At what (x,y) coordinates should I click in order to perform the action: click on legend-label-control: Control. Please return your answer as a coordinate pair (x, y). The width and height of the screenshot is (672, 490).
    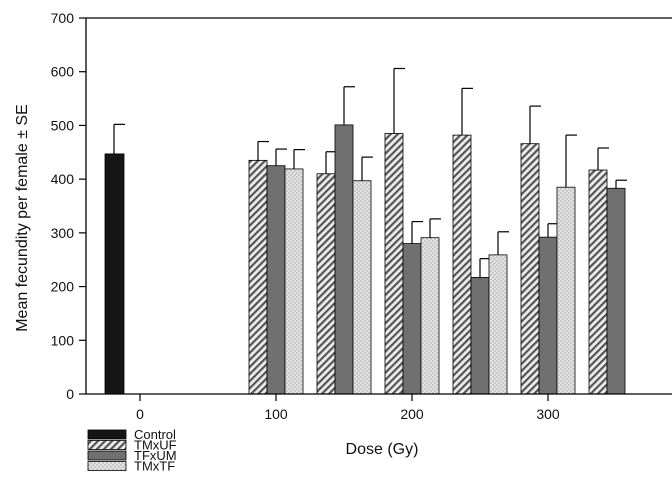
    Looking at the image, I should click on (155, 434).